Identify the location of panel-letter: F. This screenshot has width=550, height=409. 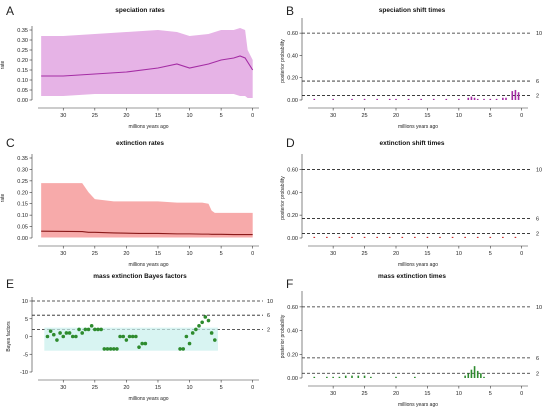
(289, 284).